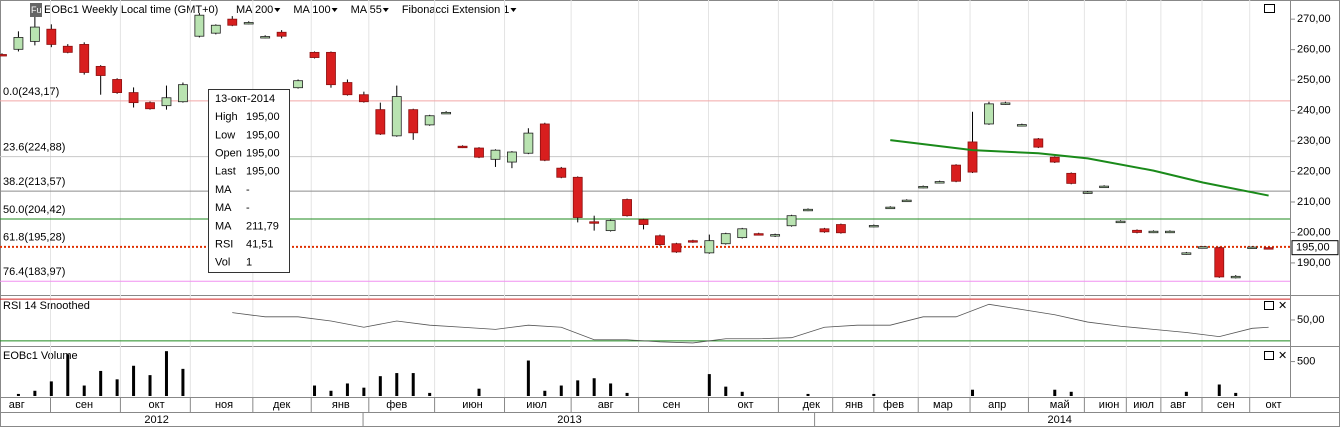 This screenshot has height=427, width=1340. I want to click on last-price-label: 195,00, so click(1313, 248).